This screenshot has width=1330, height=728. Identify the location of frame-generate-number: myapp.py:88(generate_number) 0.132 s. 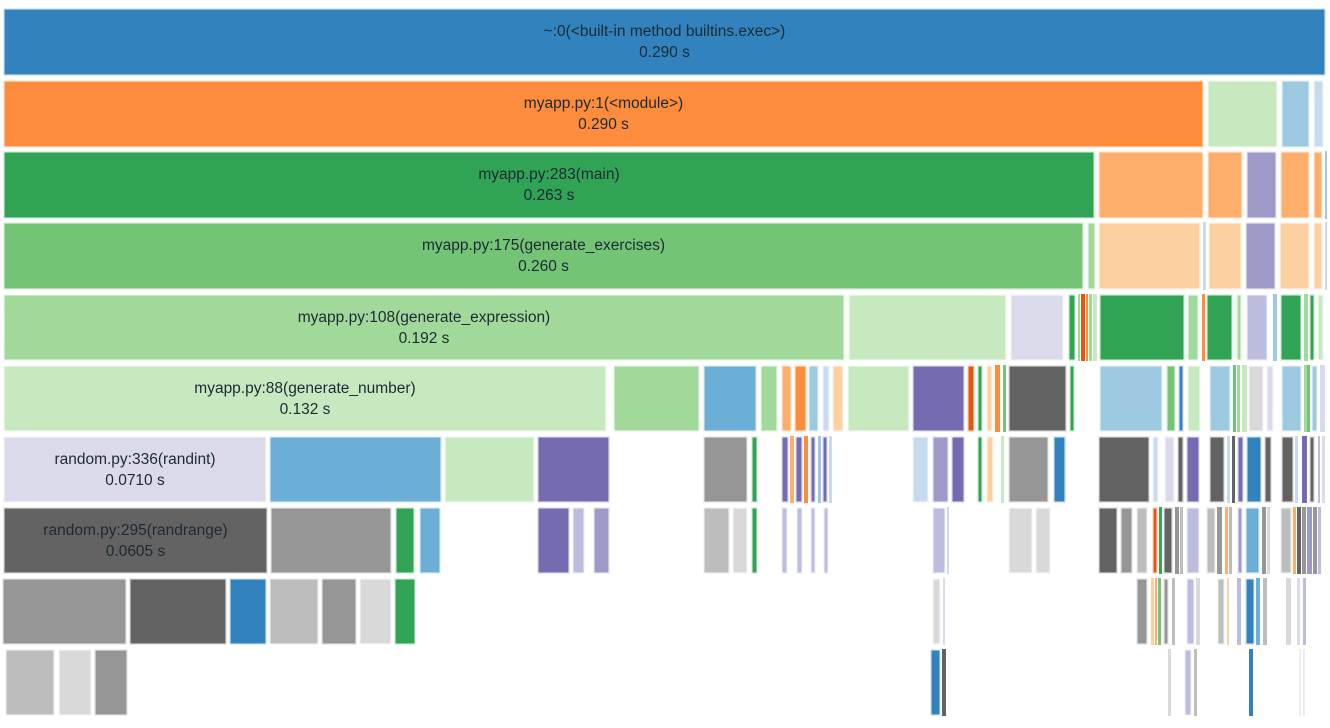
(305, 398).